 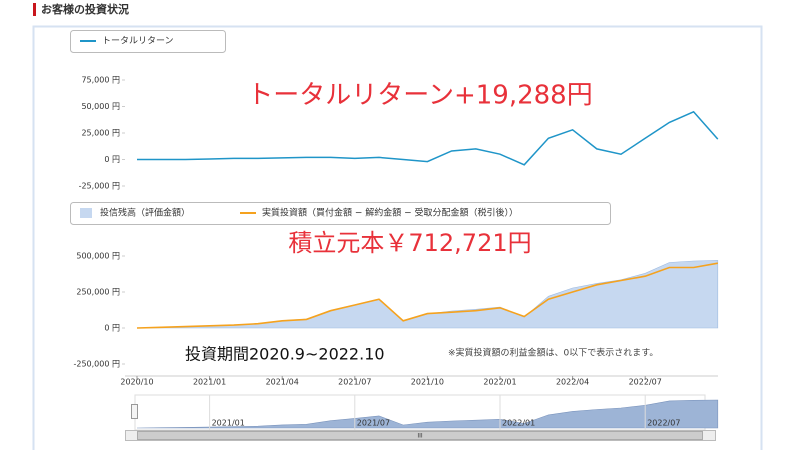 I want to click on y-tick-label: 50,000 円, so click(x=100, y=106).